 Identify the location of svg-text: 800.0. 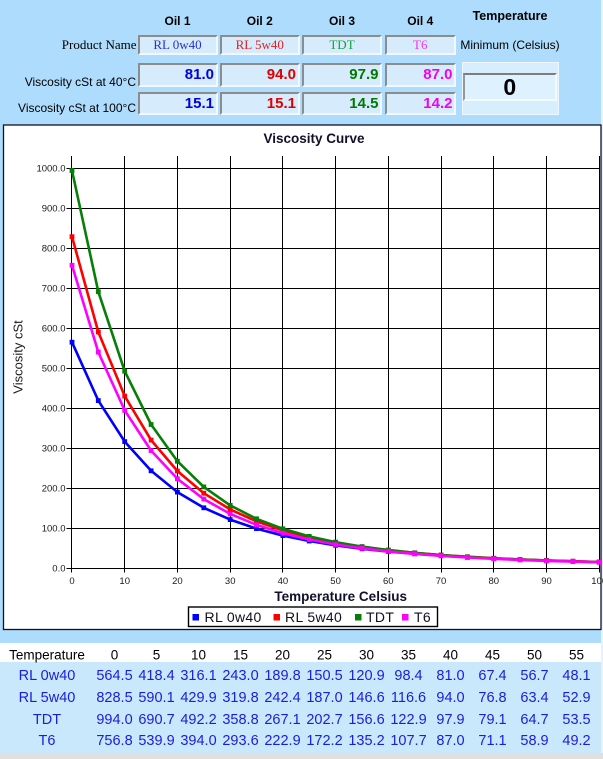
(54, 248).